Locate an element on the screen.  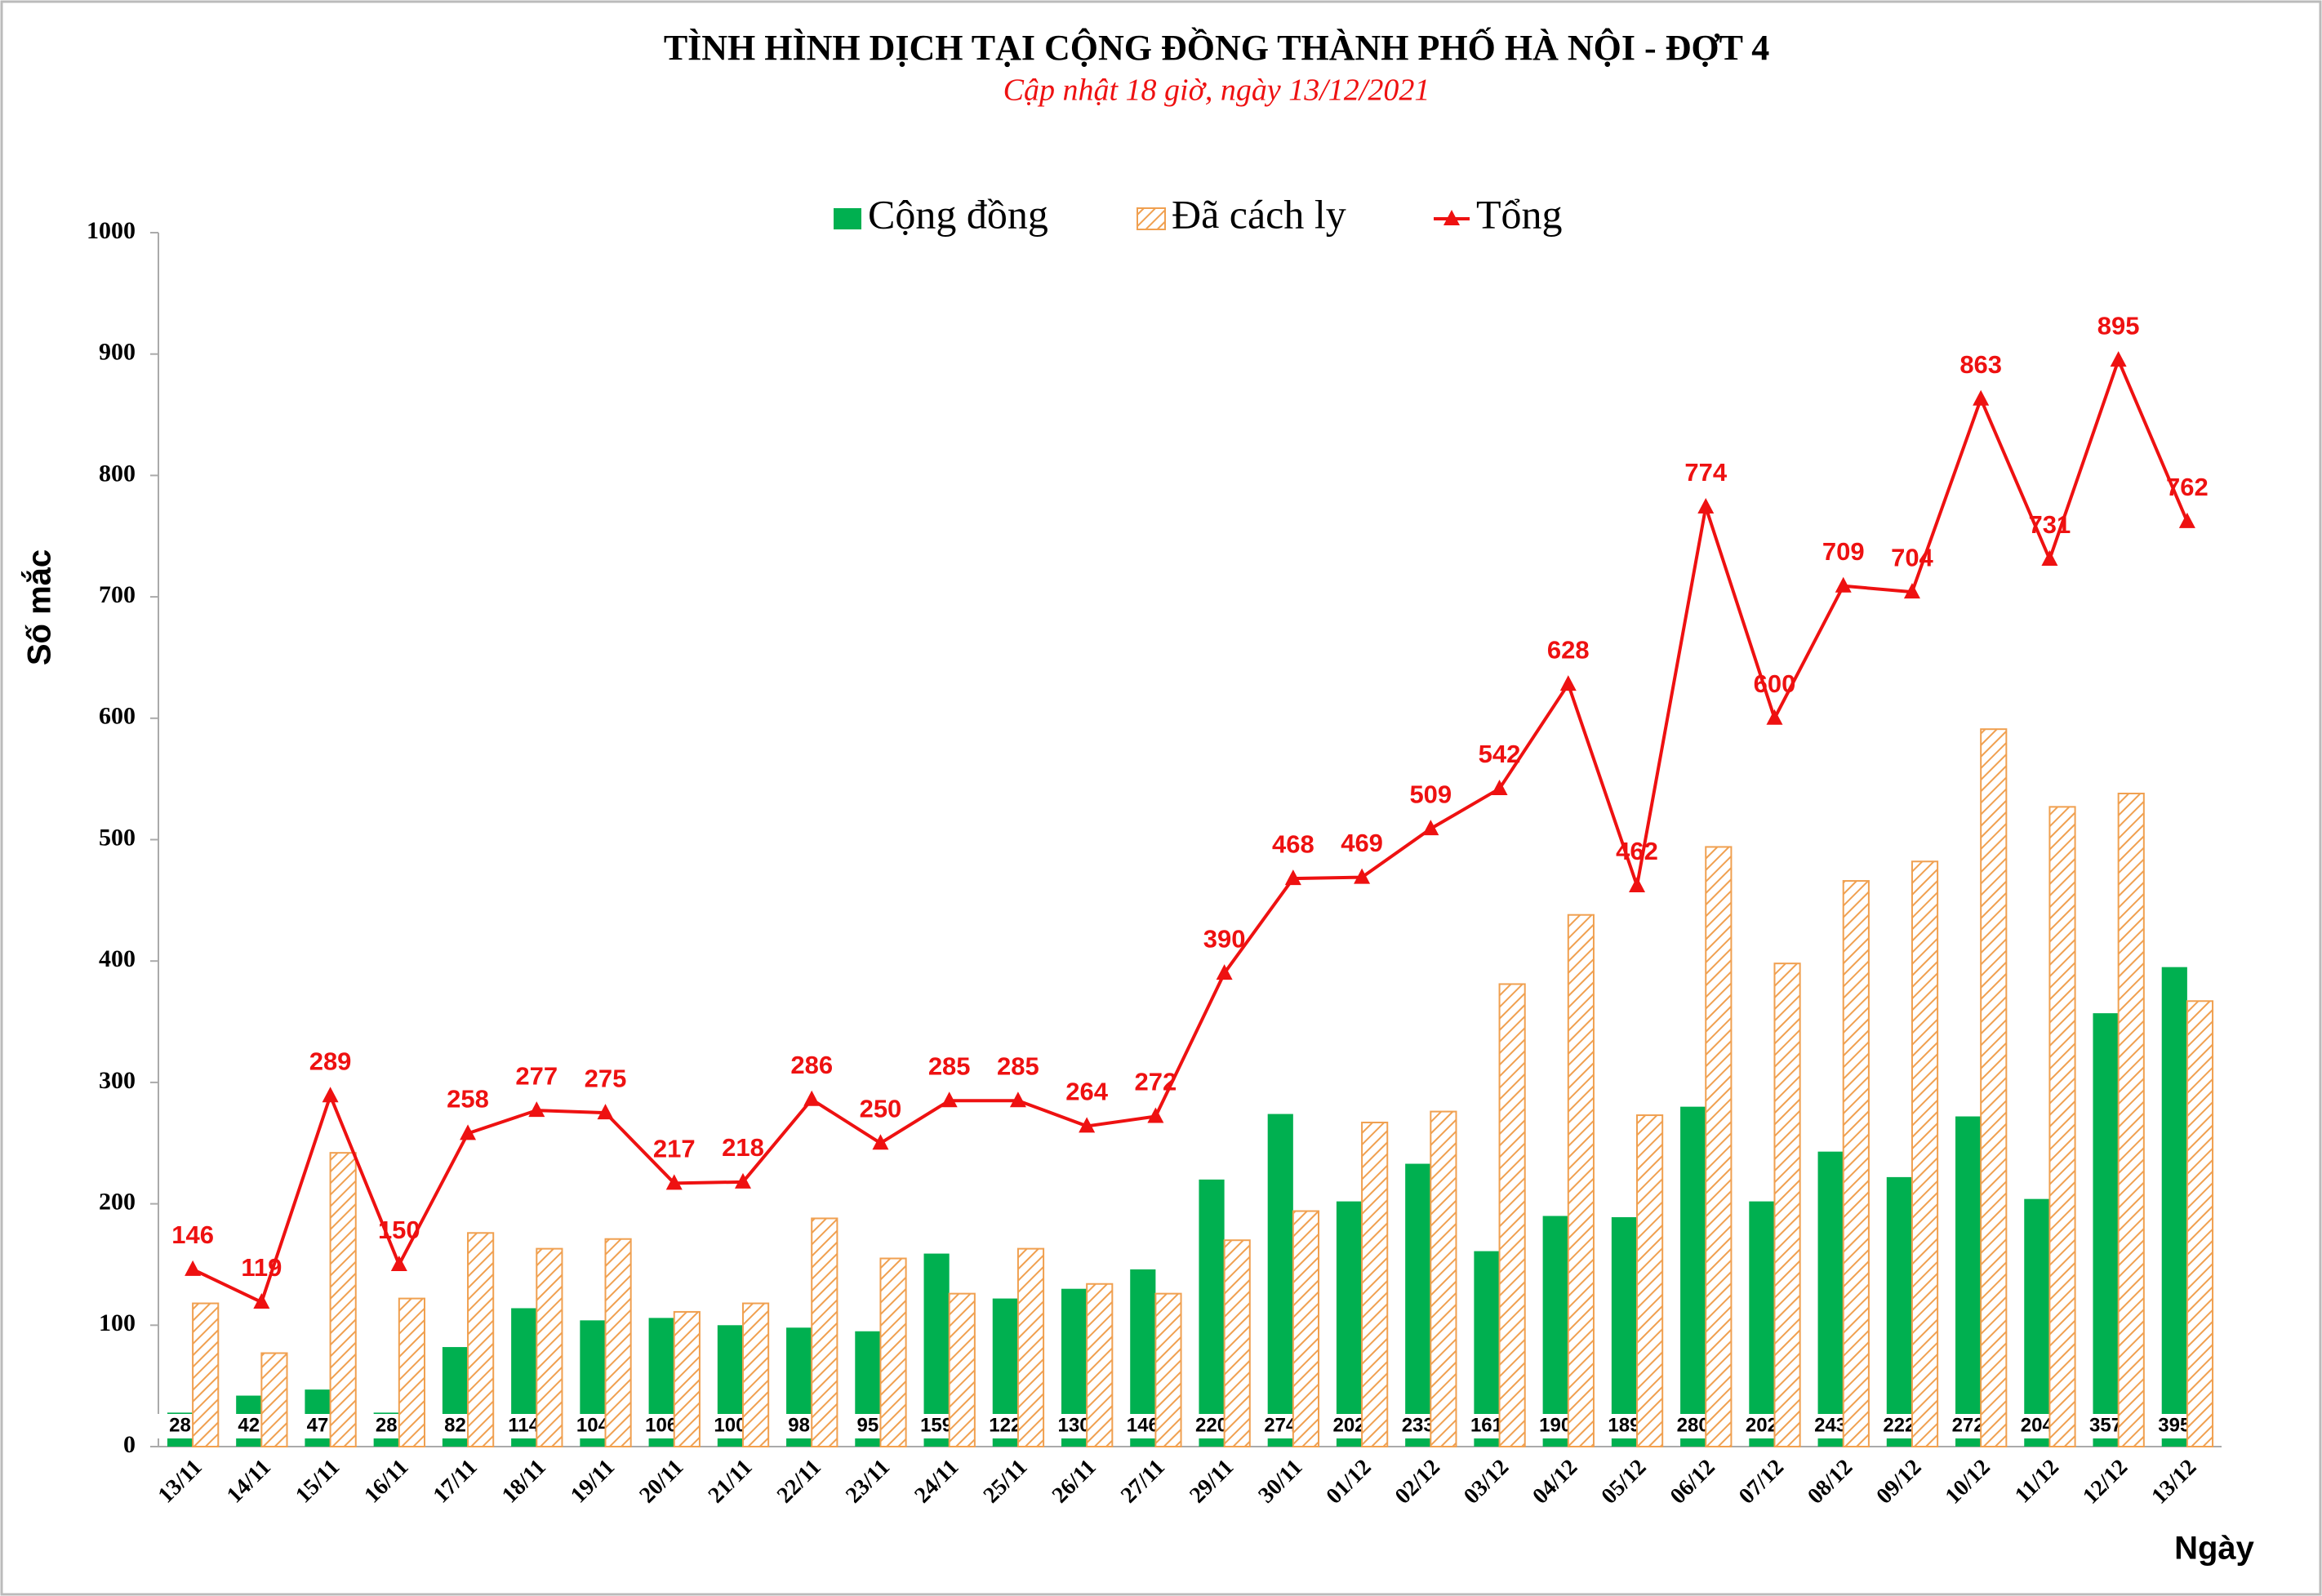
data-label: 468 is located at coordinates (1293, 843).